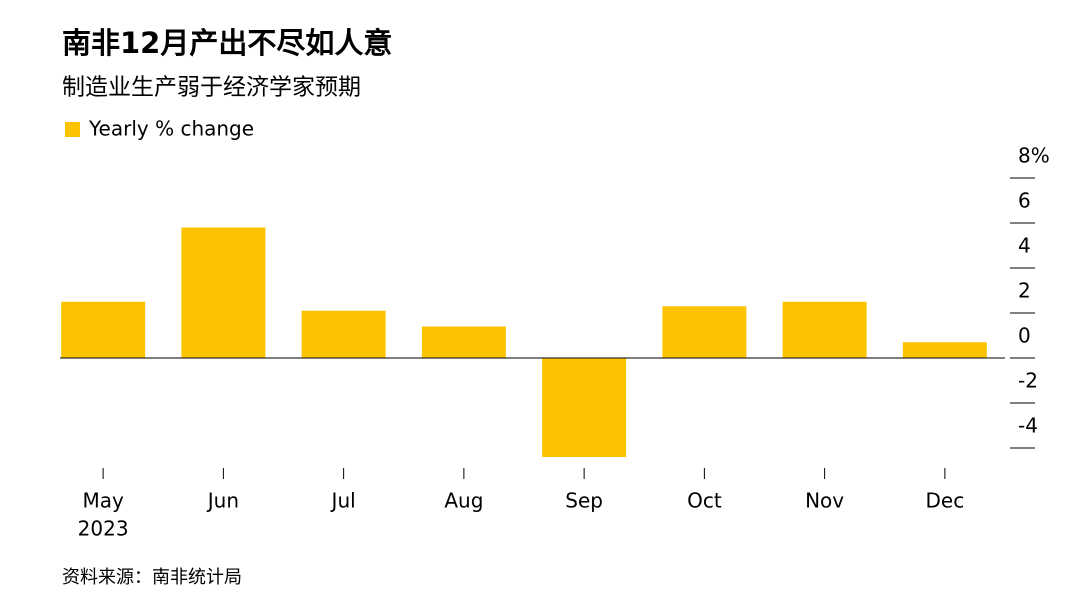  What do you see at coordinates (824, 501) in the screenshot?
I see `x-tick-label: Nov` at bounding box center [824, 501].